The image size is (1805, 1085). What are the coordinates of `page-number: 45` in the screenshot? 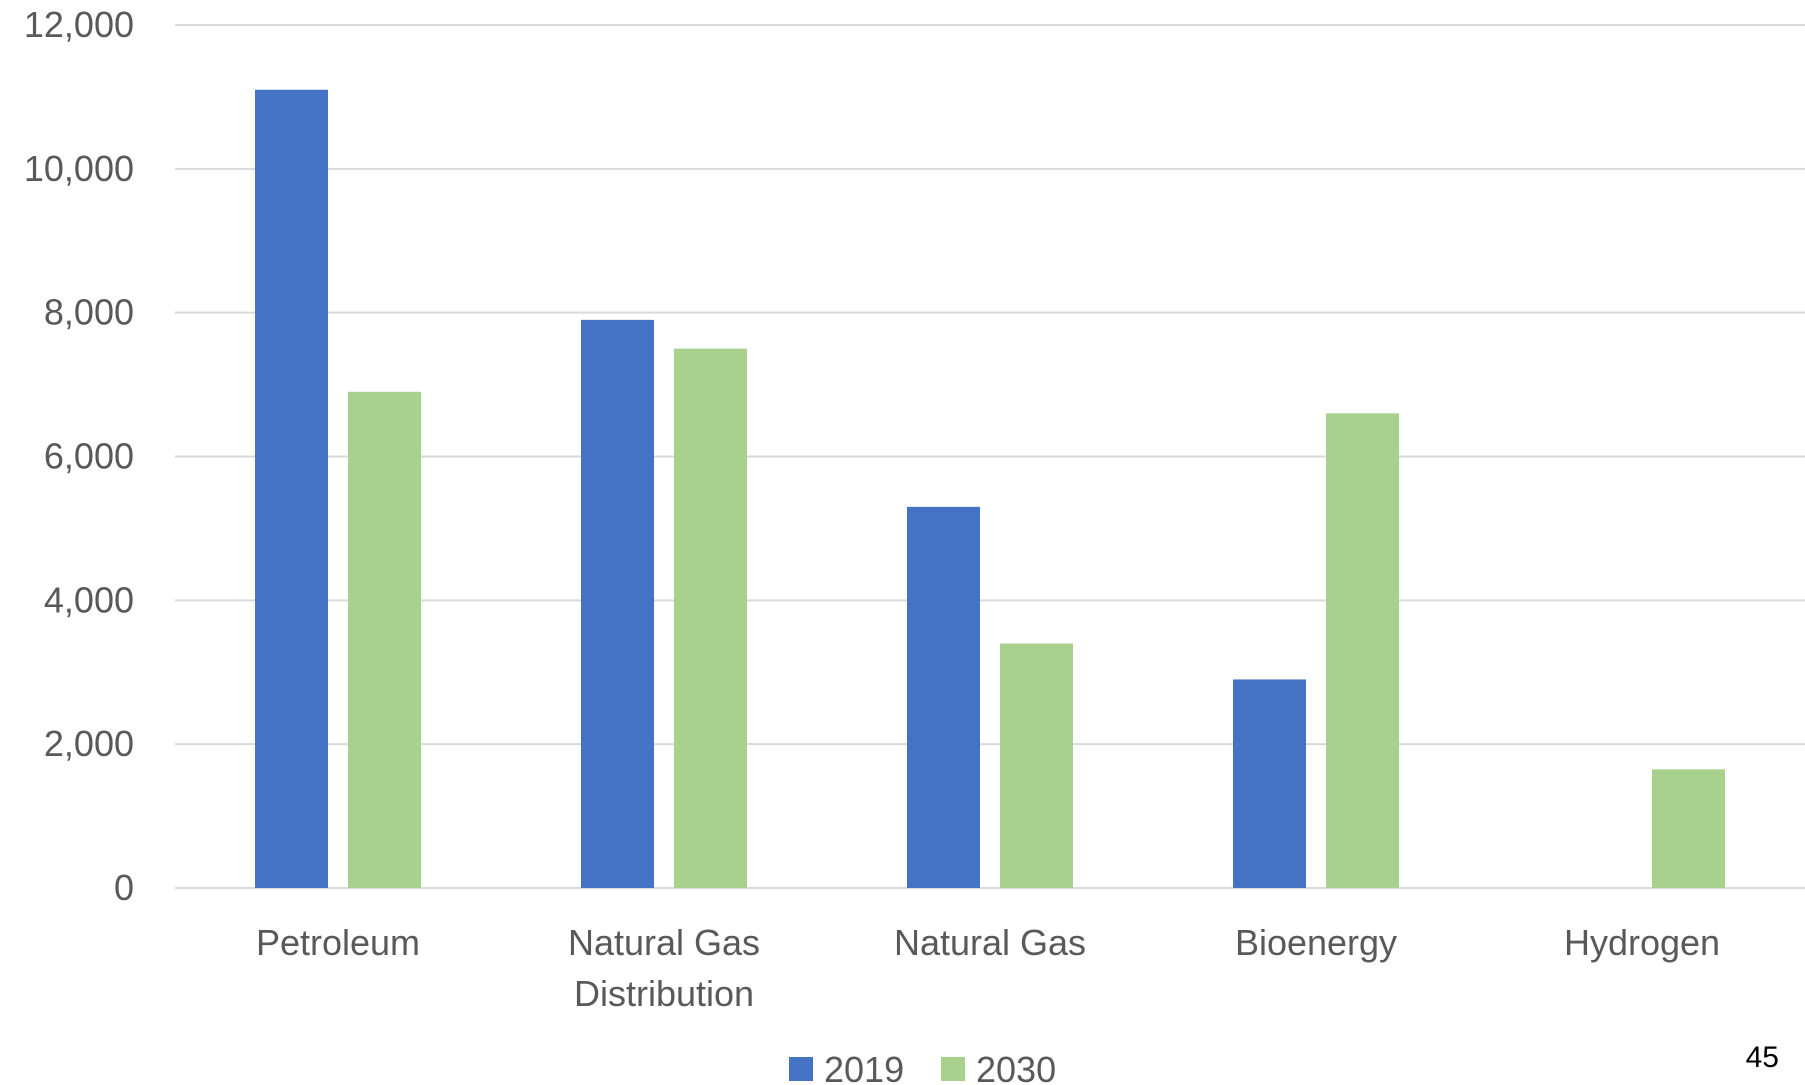 It's located at (1762, 1057).